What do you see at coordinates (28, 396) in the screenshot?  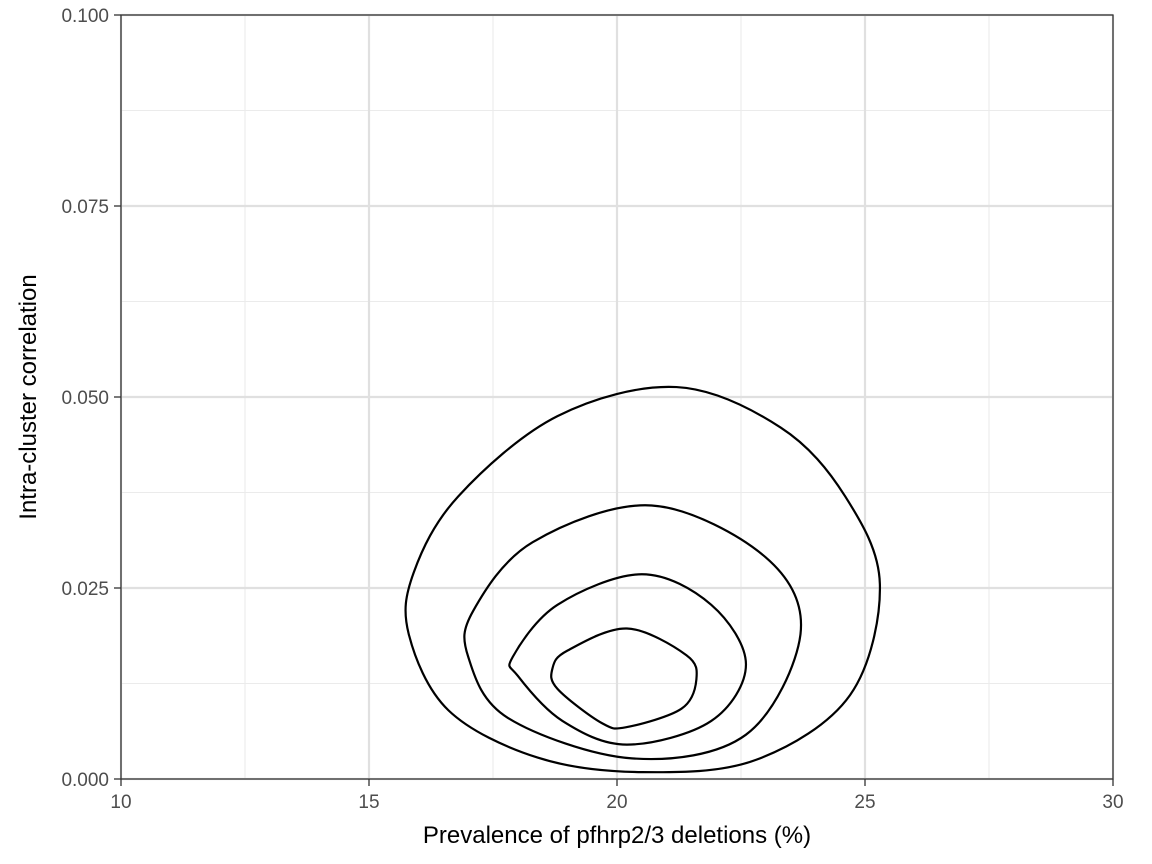 I see `y-axis-title: Intra-cluster correlation` at bounding box center [28, 396].